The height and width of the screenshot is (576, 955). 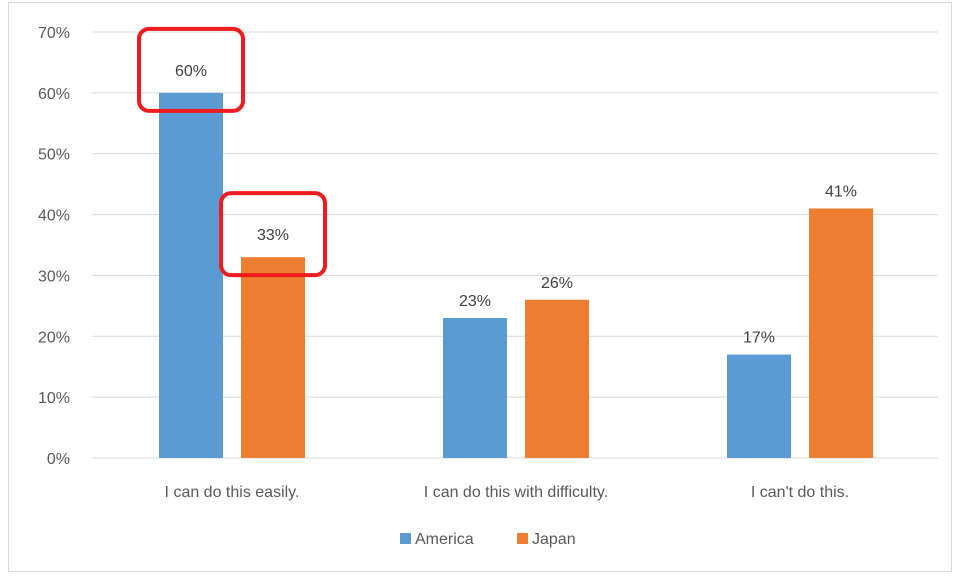 What do you see at coordinates (54, 94) in the screenshot?
I see `y-tick-label: 60%` at bounding box center [54, 94].